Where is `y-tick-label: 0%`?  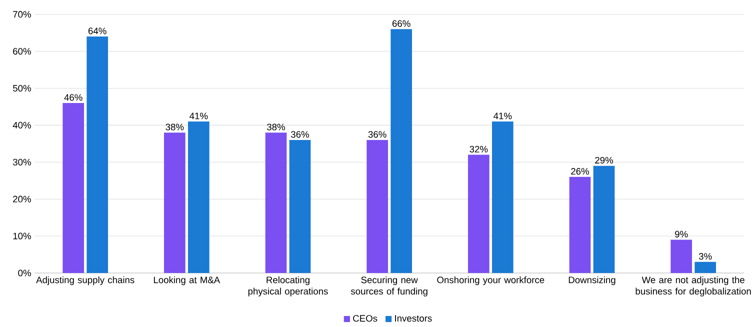 y-tick-label: 0% is located at coordinates (24, 273).